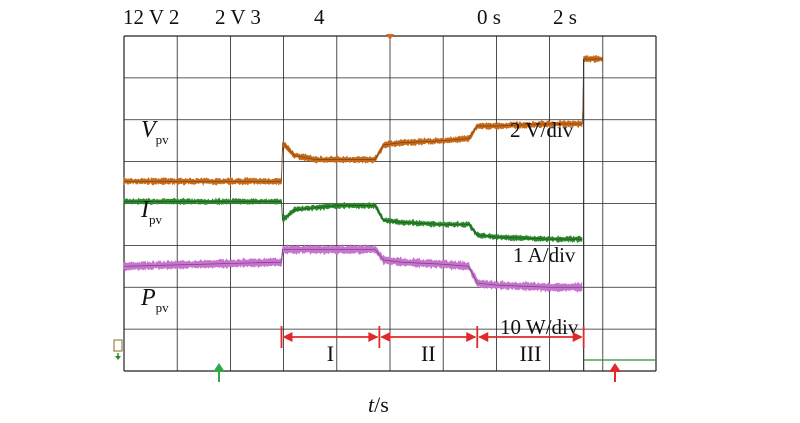 This screenshot has width=800, height=423. I want to click on vpv-label: Vpv, so click(155, 132).